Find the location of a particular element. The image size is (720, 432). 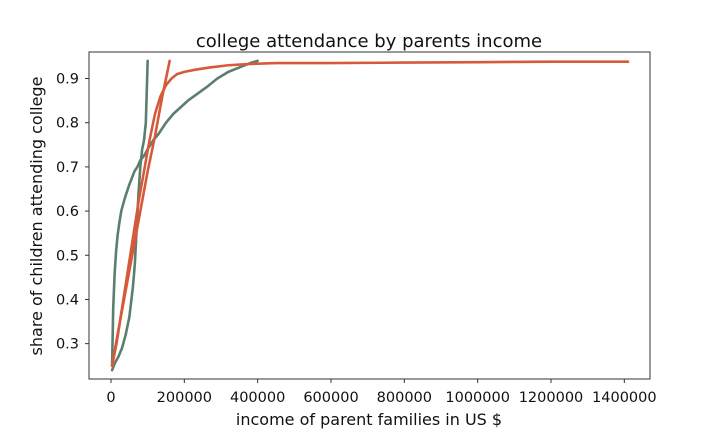

x-tick-label-7: 1400000 is located at coordinates (624, 398).